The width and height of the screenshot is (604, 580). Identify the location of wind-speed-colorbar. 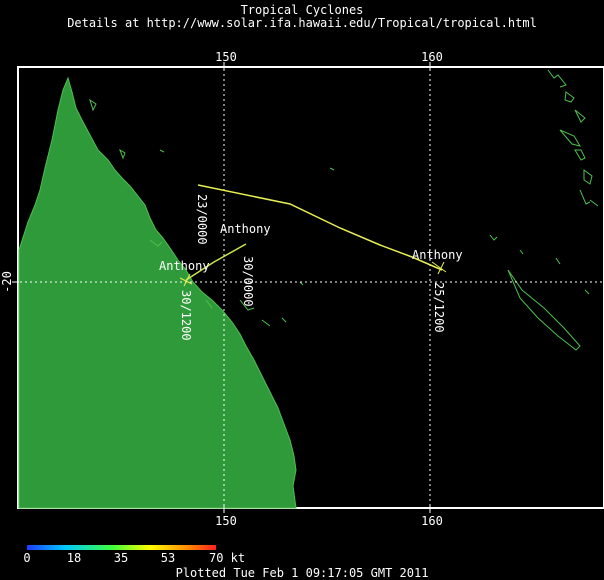
(121, 547).